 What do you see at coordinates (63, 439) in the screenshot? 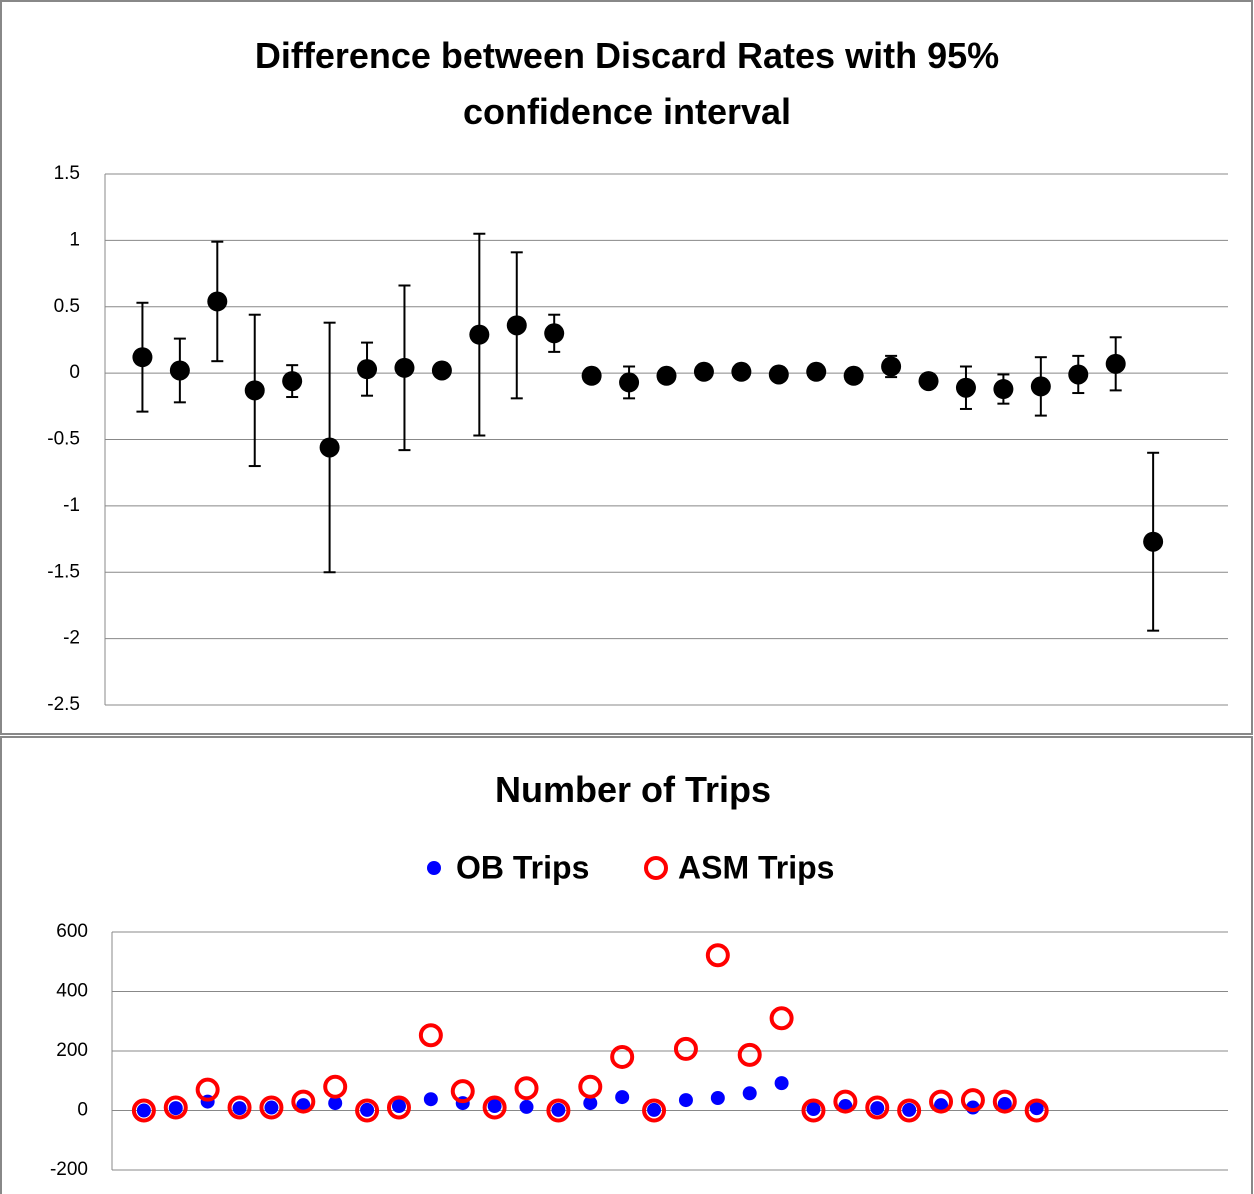
I see `y-tick-label: -0.5` at bounding box center [63, 439].